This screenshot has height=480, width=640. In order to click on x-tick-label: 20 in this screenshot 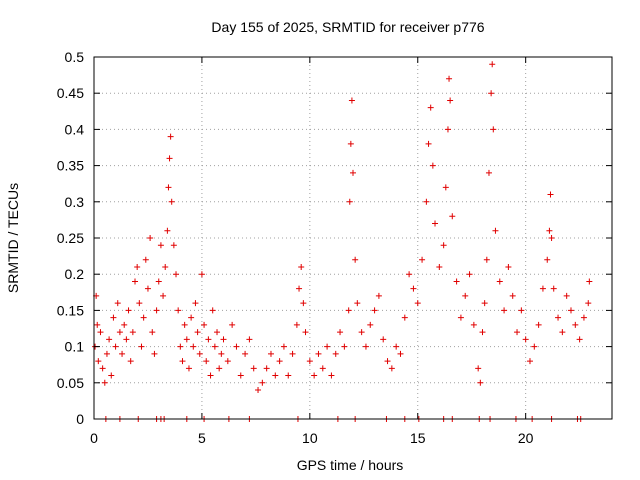, I will do `click(526, 438)`.